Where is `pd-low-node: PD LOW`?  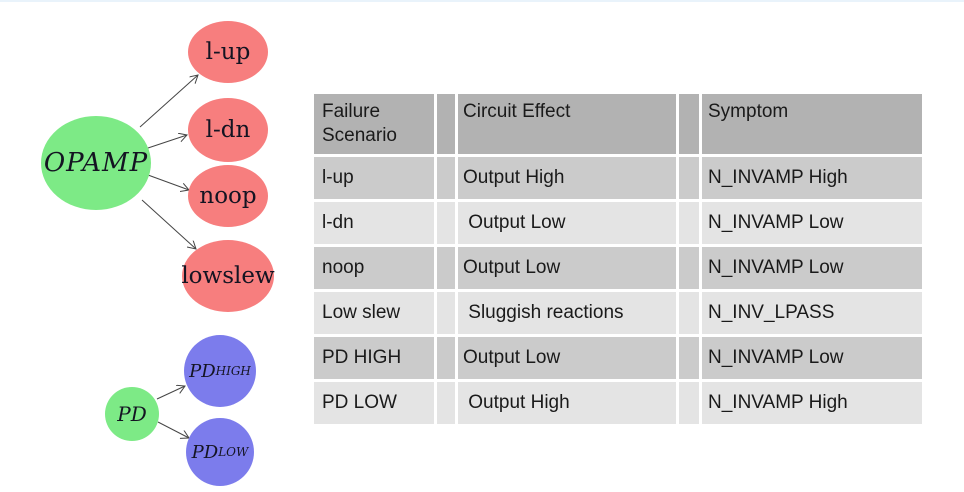
pd-low-node: PD LOW is located at coordinates (220, 452).